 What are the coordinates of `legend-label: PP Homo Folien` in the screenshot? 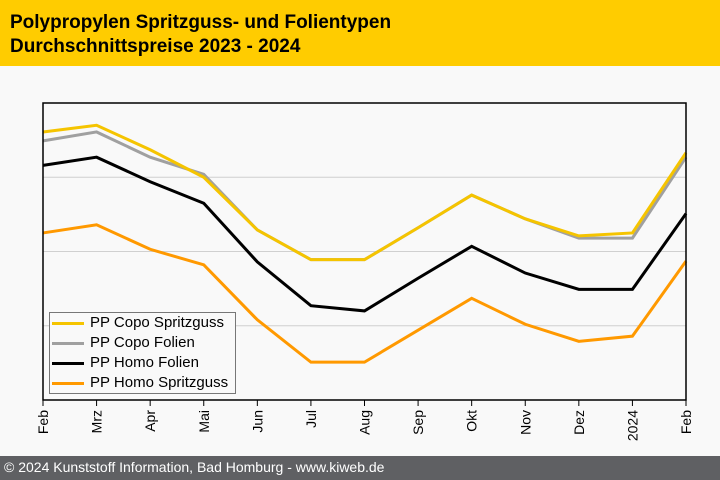 It's located at (144, 362).